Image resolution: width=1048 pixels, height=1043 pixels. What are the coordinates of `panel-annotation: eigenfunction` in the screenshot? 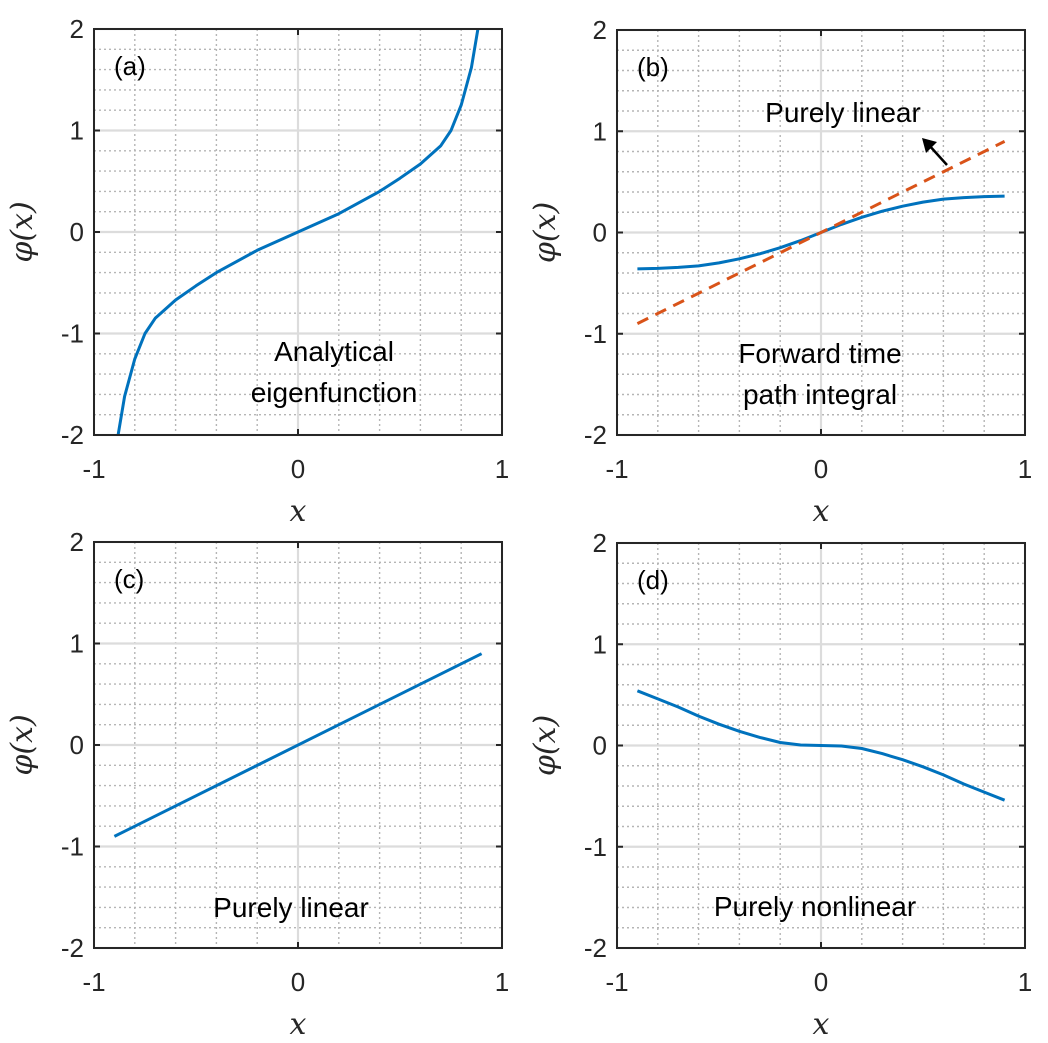 It's located at (334, 392).